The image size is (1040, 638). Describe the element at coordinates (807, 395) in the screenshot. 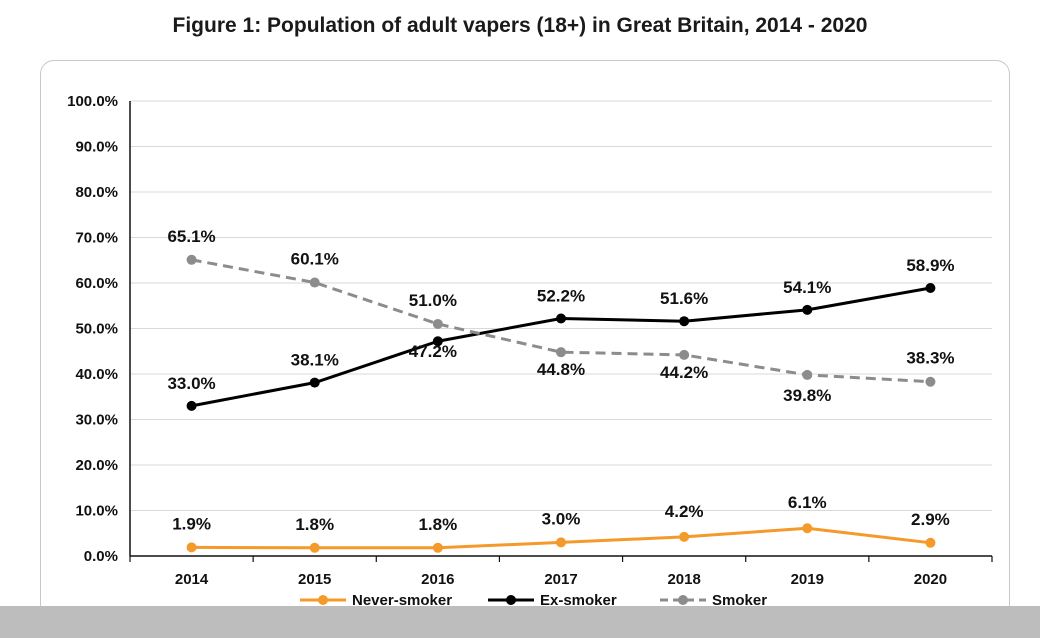

I see `data-label: 39.8%` at that location.